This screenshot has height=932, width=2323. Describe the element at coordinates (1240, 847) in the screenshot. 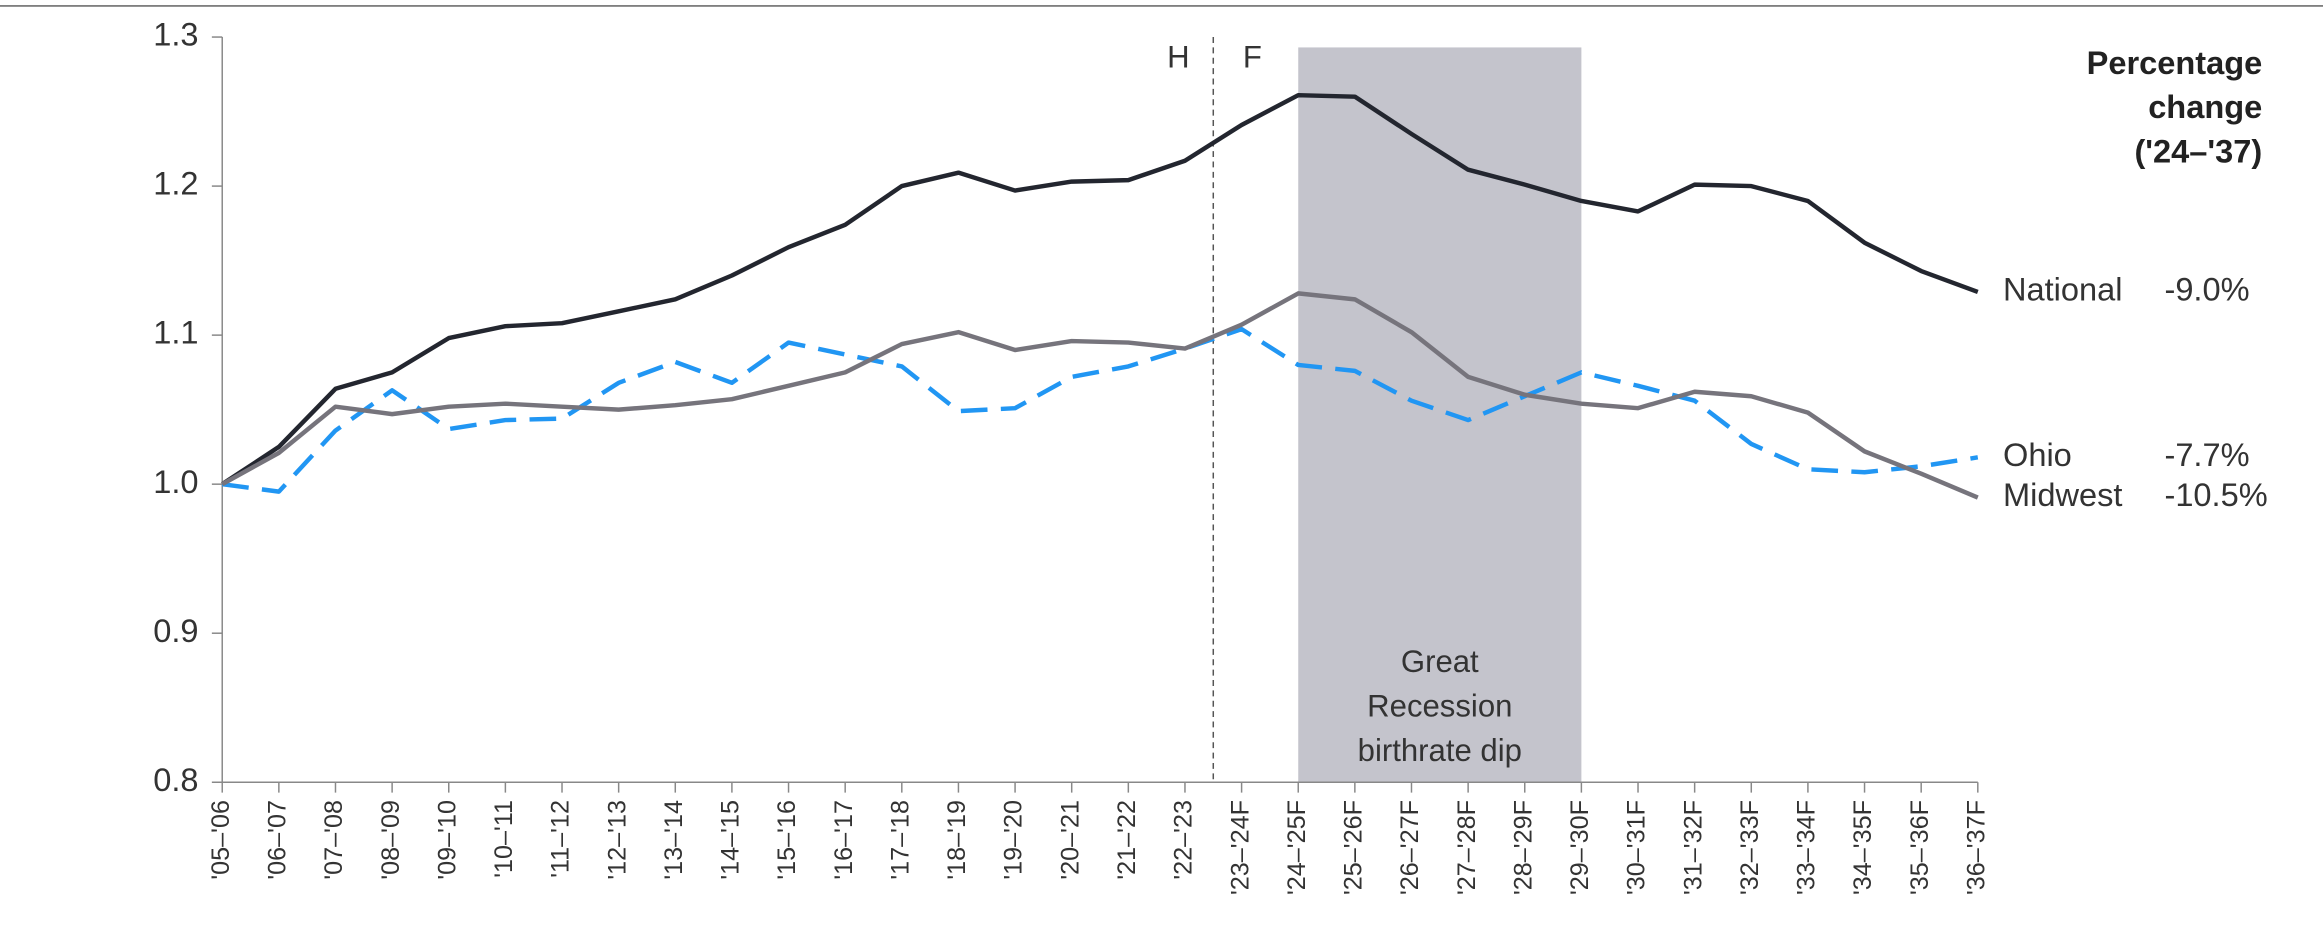

I see `x-tick-label: '23–'24F` at that location.